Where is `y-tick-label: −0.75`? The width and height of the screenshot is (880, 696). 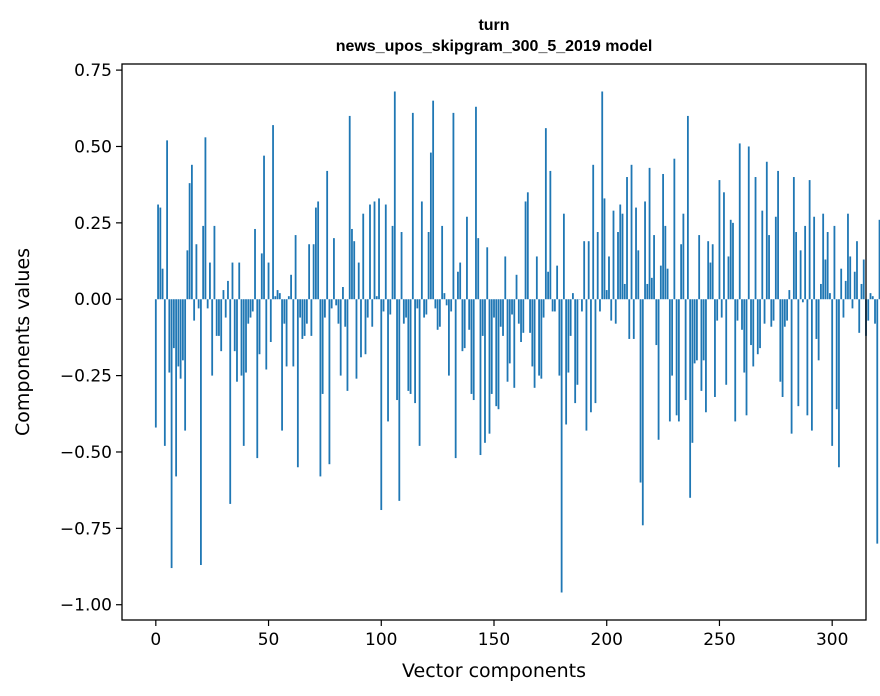
y-tick-label: −0.75 is located at coordinates (86, 529).